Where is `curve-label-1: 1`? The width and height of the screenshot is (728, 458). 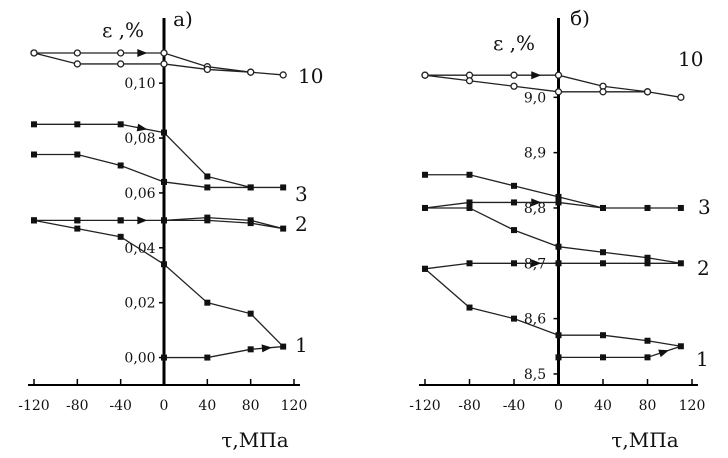
curve-label-1: 1 is located at coordinates (301, 345).